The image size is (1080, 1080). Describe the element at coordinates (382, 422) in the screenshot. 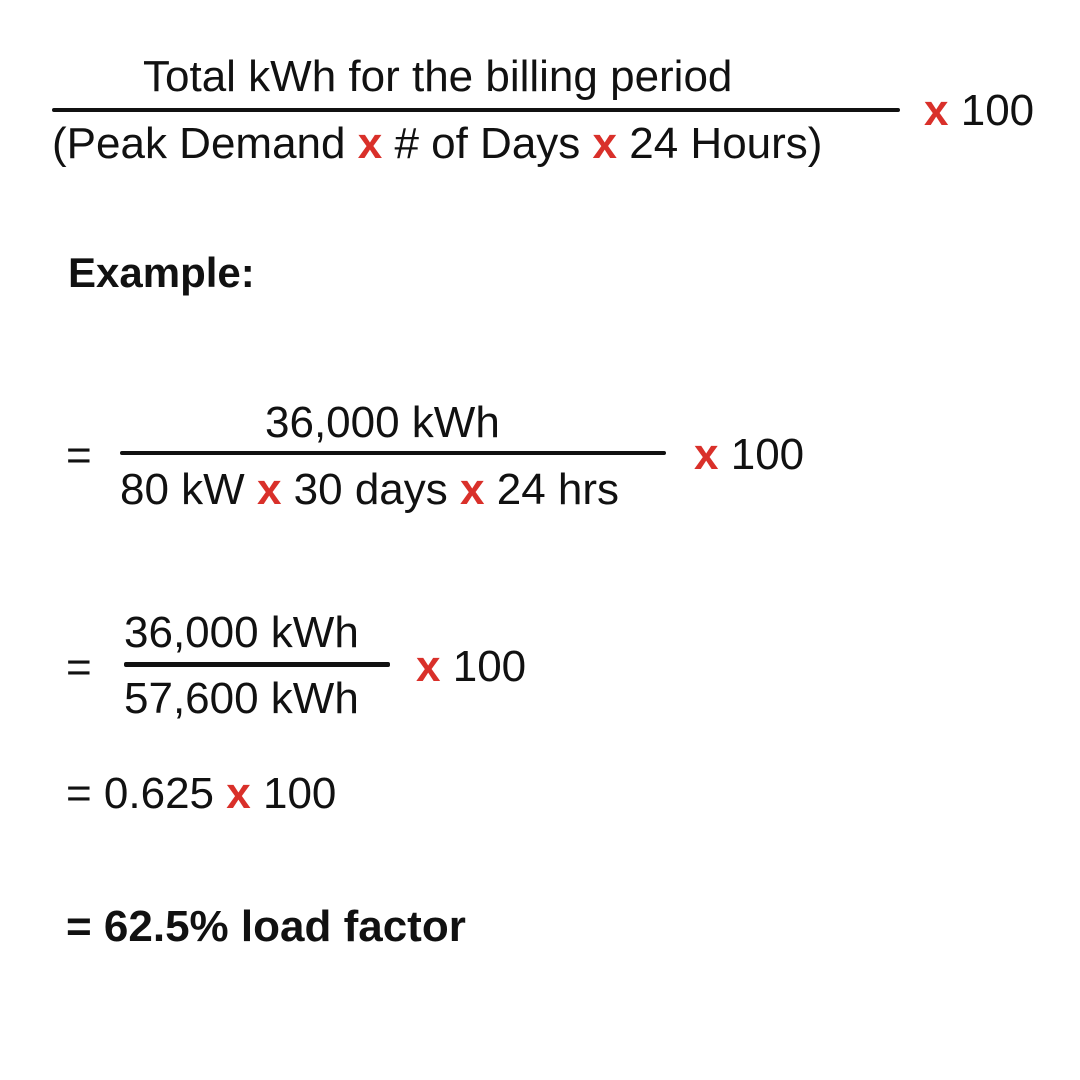

I see `step1-numerator: 36,000 kWh` at that location.